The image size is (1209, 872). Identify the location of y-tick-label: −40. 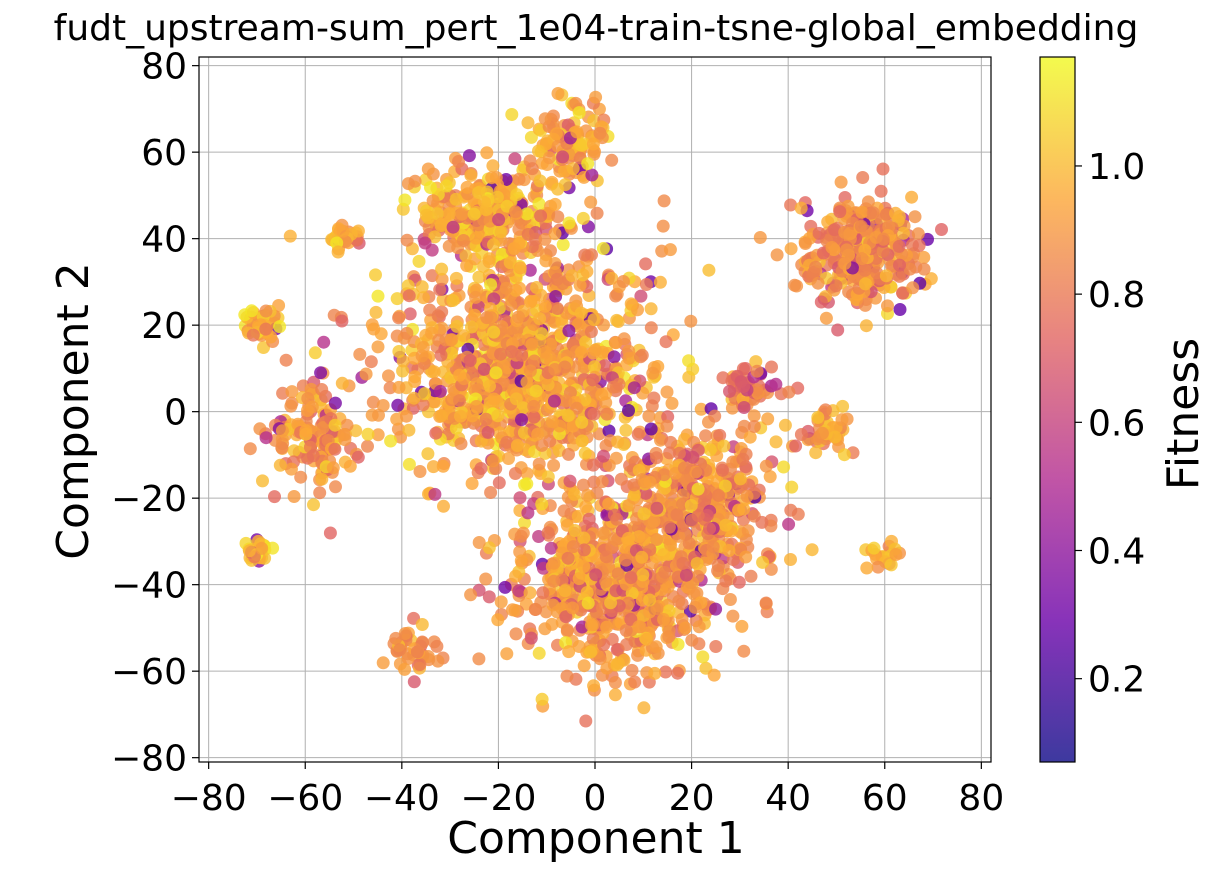
(149, 586).